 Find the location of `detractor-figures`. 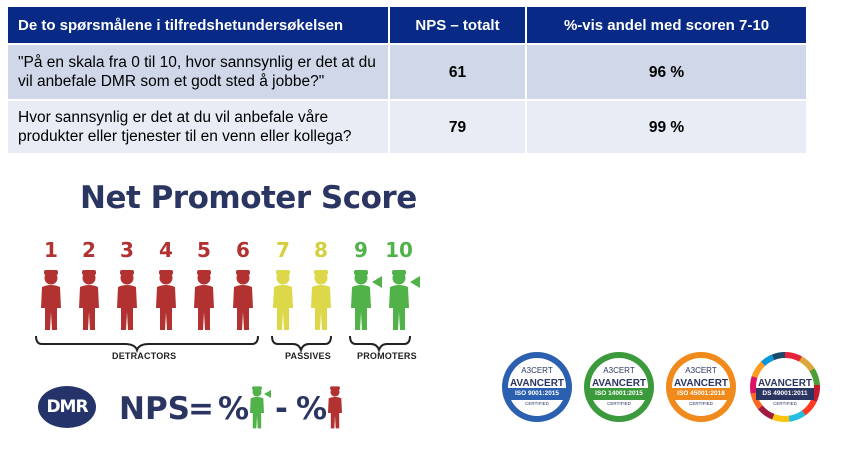

detractor-figures is located at coordinates (147, 300).